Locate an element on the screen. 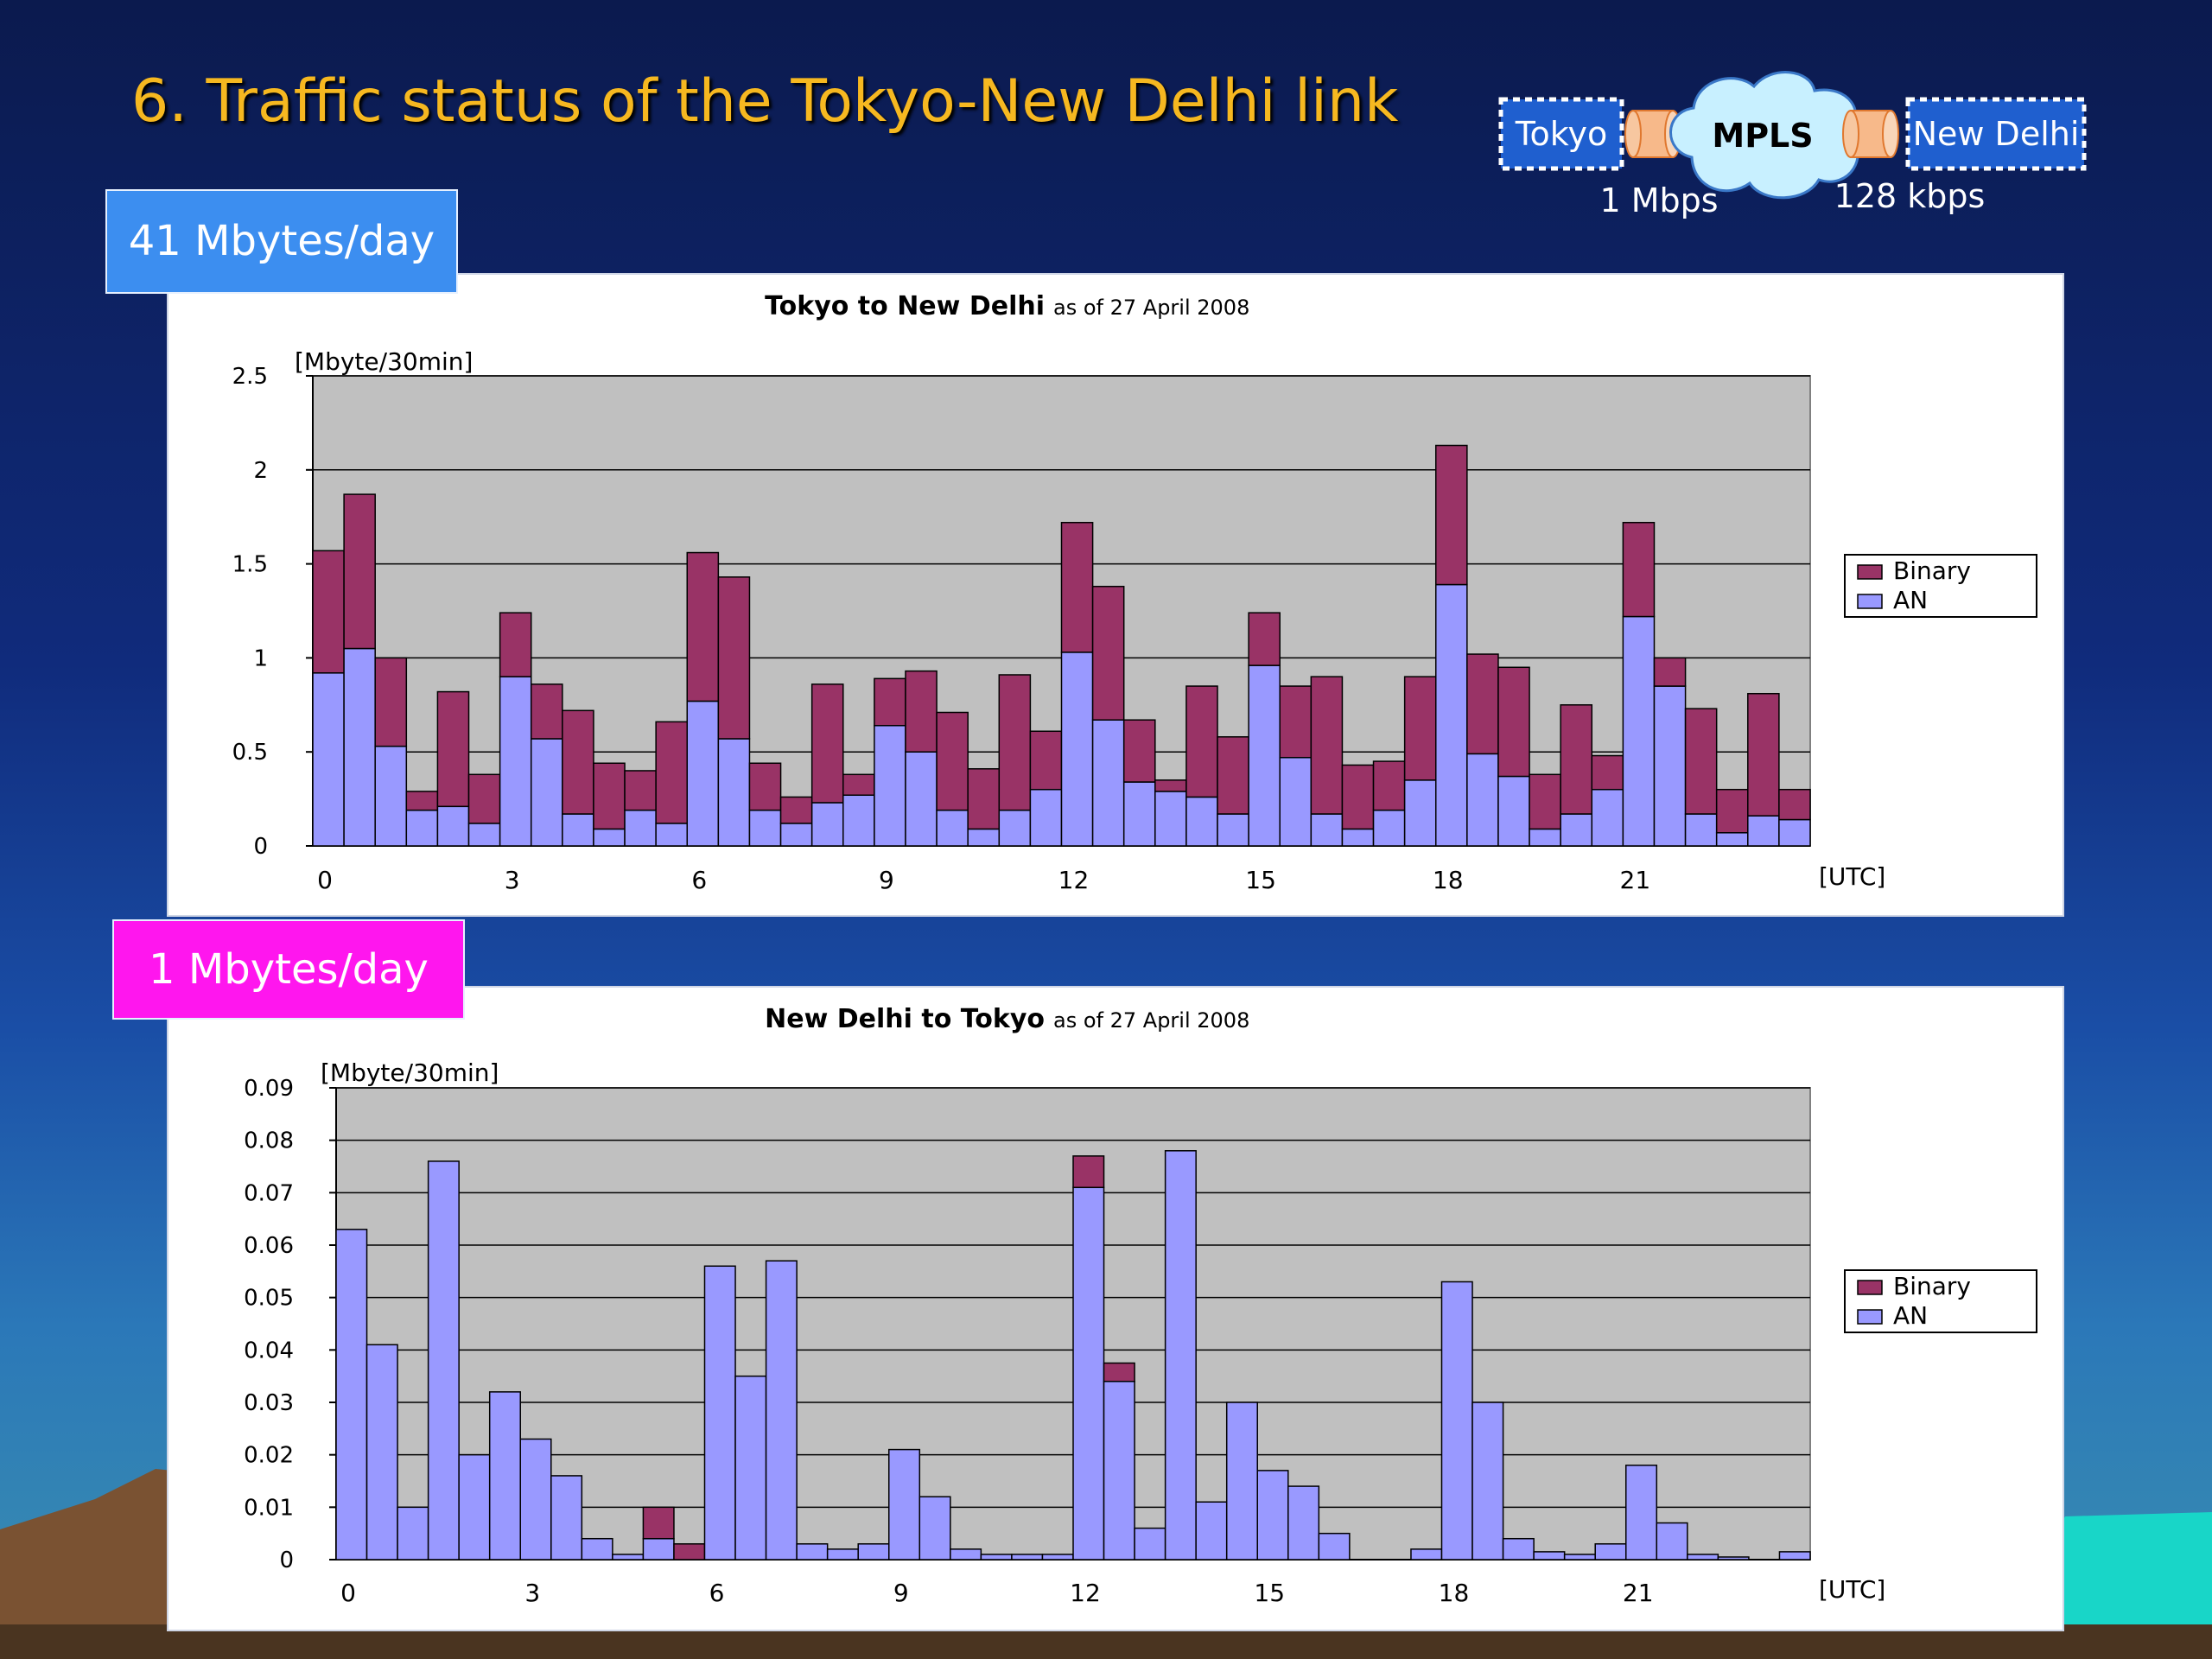 This screenshot has height=1659, width=2212. y-tick-label: 0.08 is located at coordinates (269, 1141).